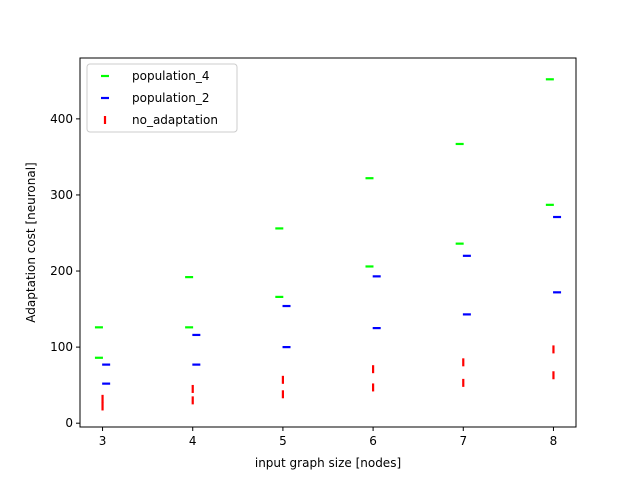  I want to click on y-tick-label: 200, so click(61, 271).